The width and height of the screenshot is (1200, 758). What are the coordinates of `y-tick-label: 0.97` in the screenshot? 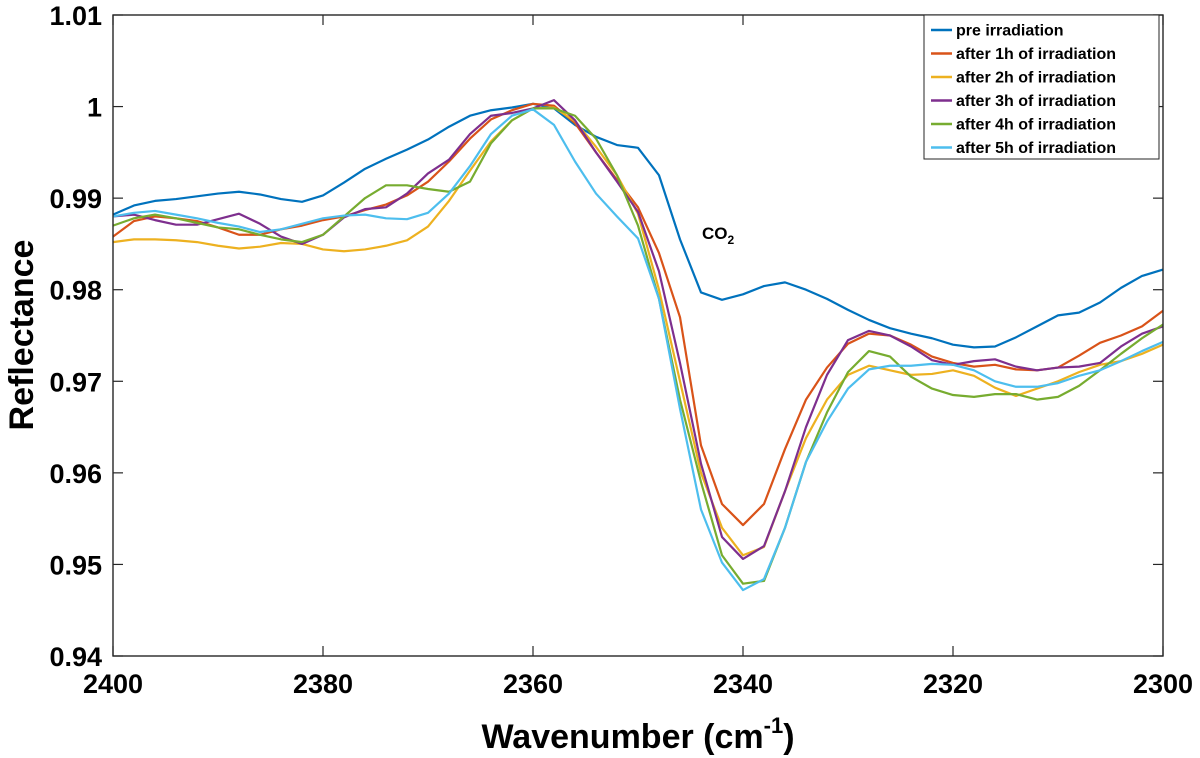 It's located at (75, 382).